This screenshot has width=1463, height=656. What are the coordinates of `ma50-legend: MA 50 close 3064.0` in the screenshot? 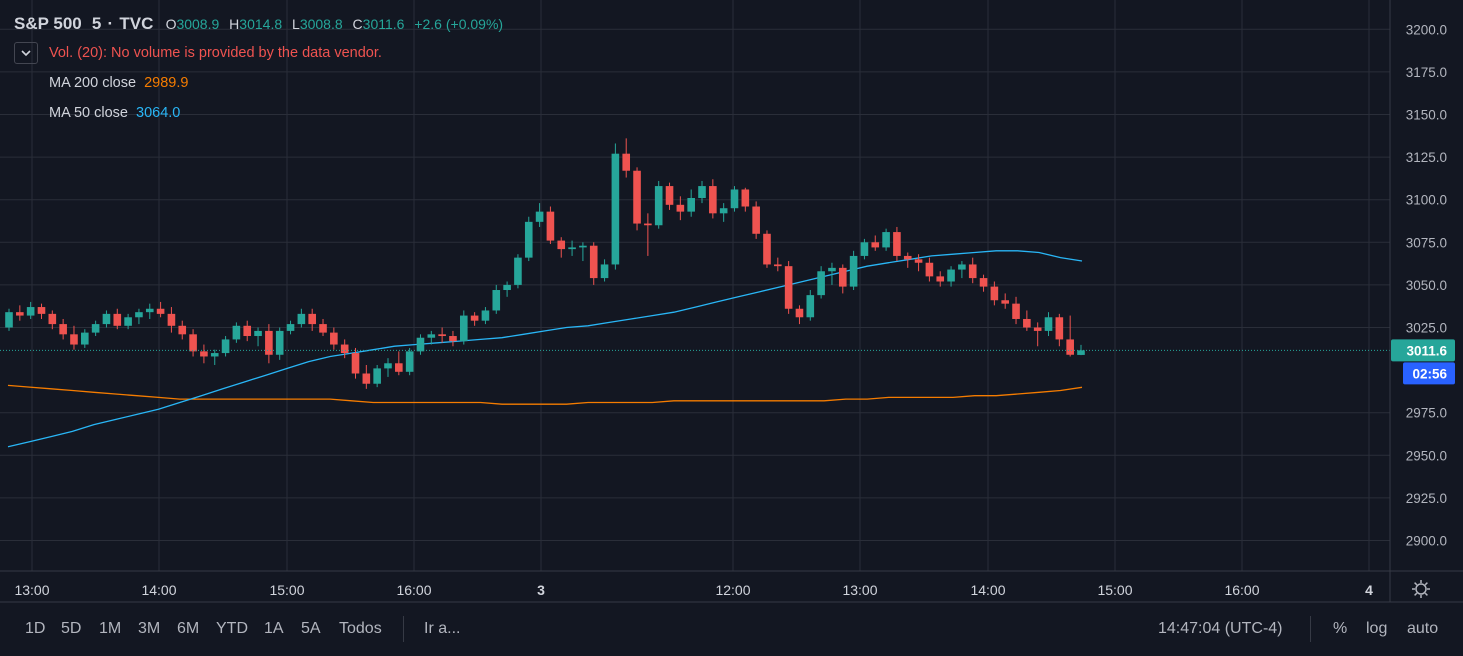 It's located at (114, 113).